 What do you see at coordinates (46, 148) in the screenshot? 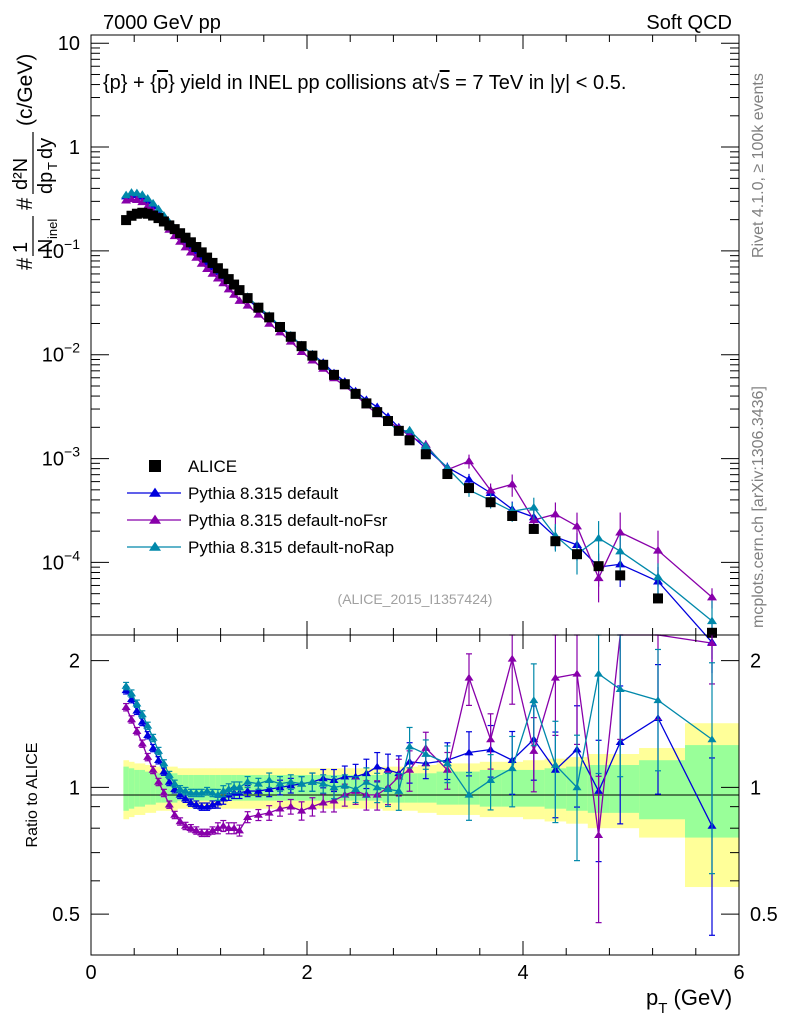
I see `ylabel-dy: dy` at bounding box center [46, 148].